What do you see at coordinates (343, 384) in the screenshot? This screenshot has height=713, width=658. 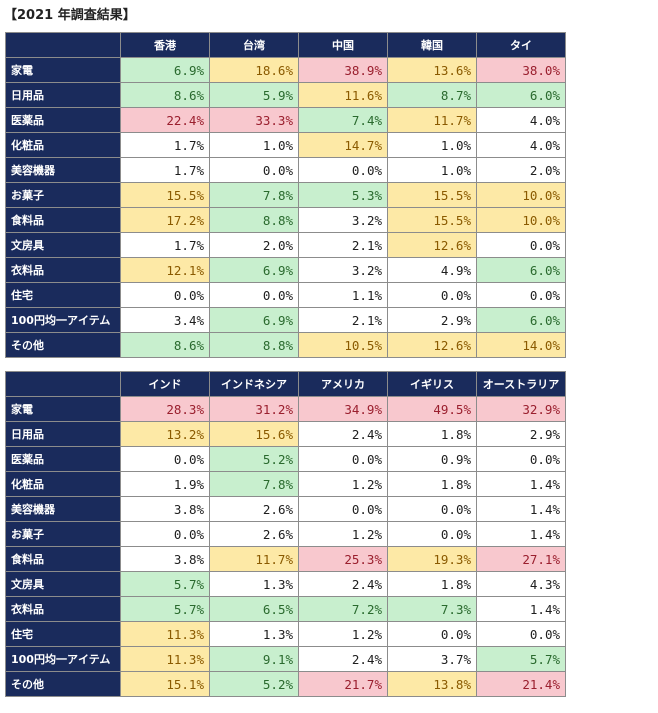 I see `column-header: アメリカ` at bounding box center [343, 384].